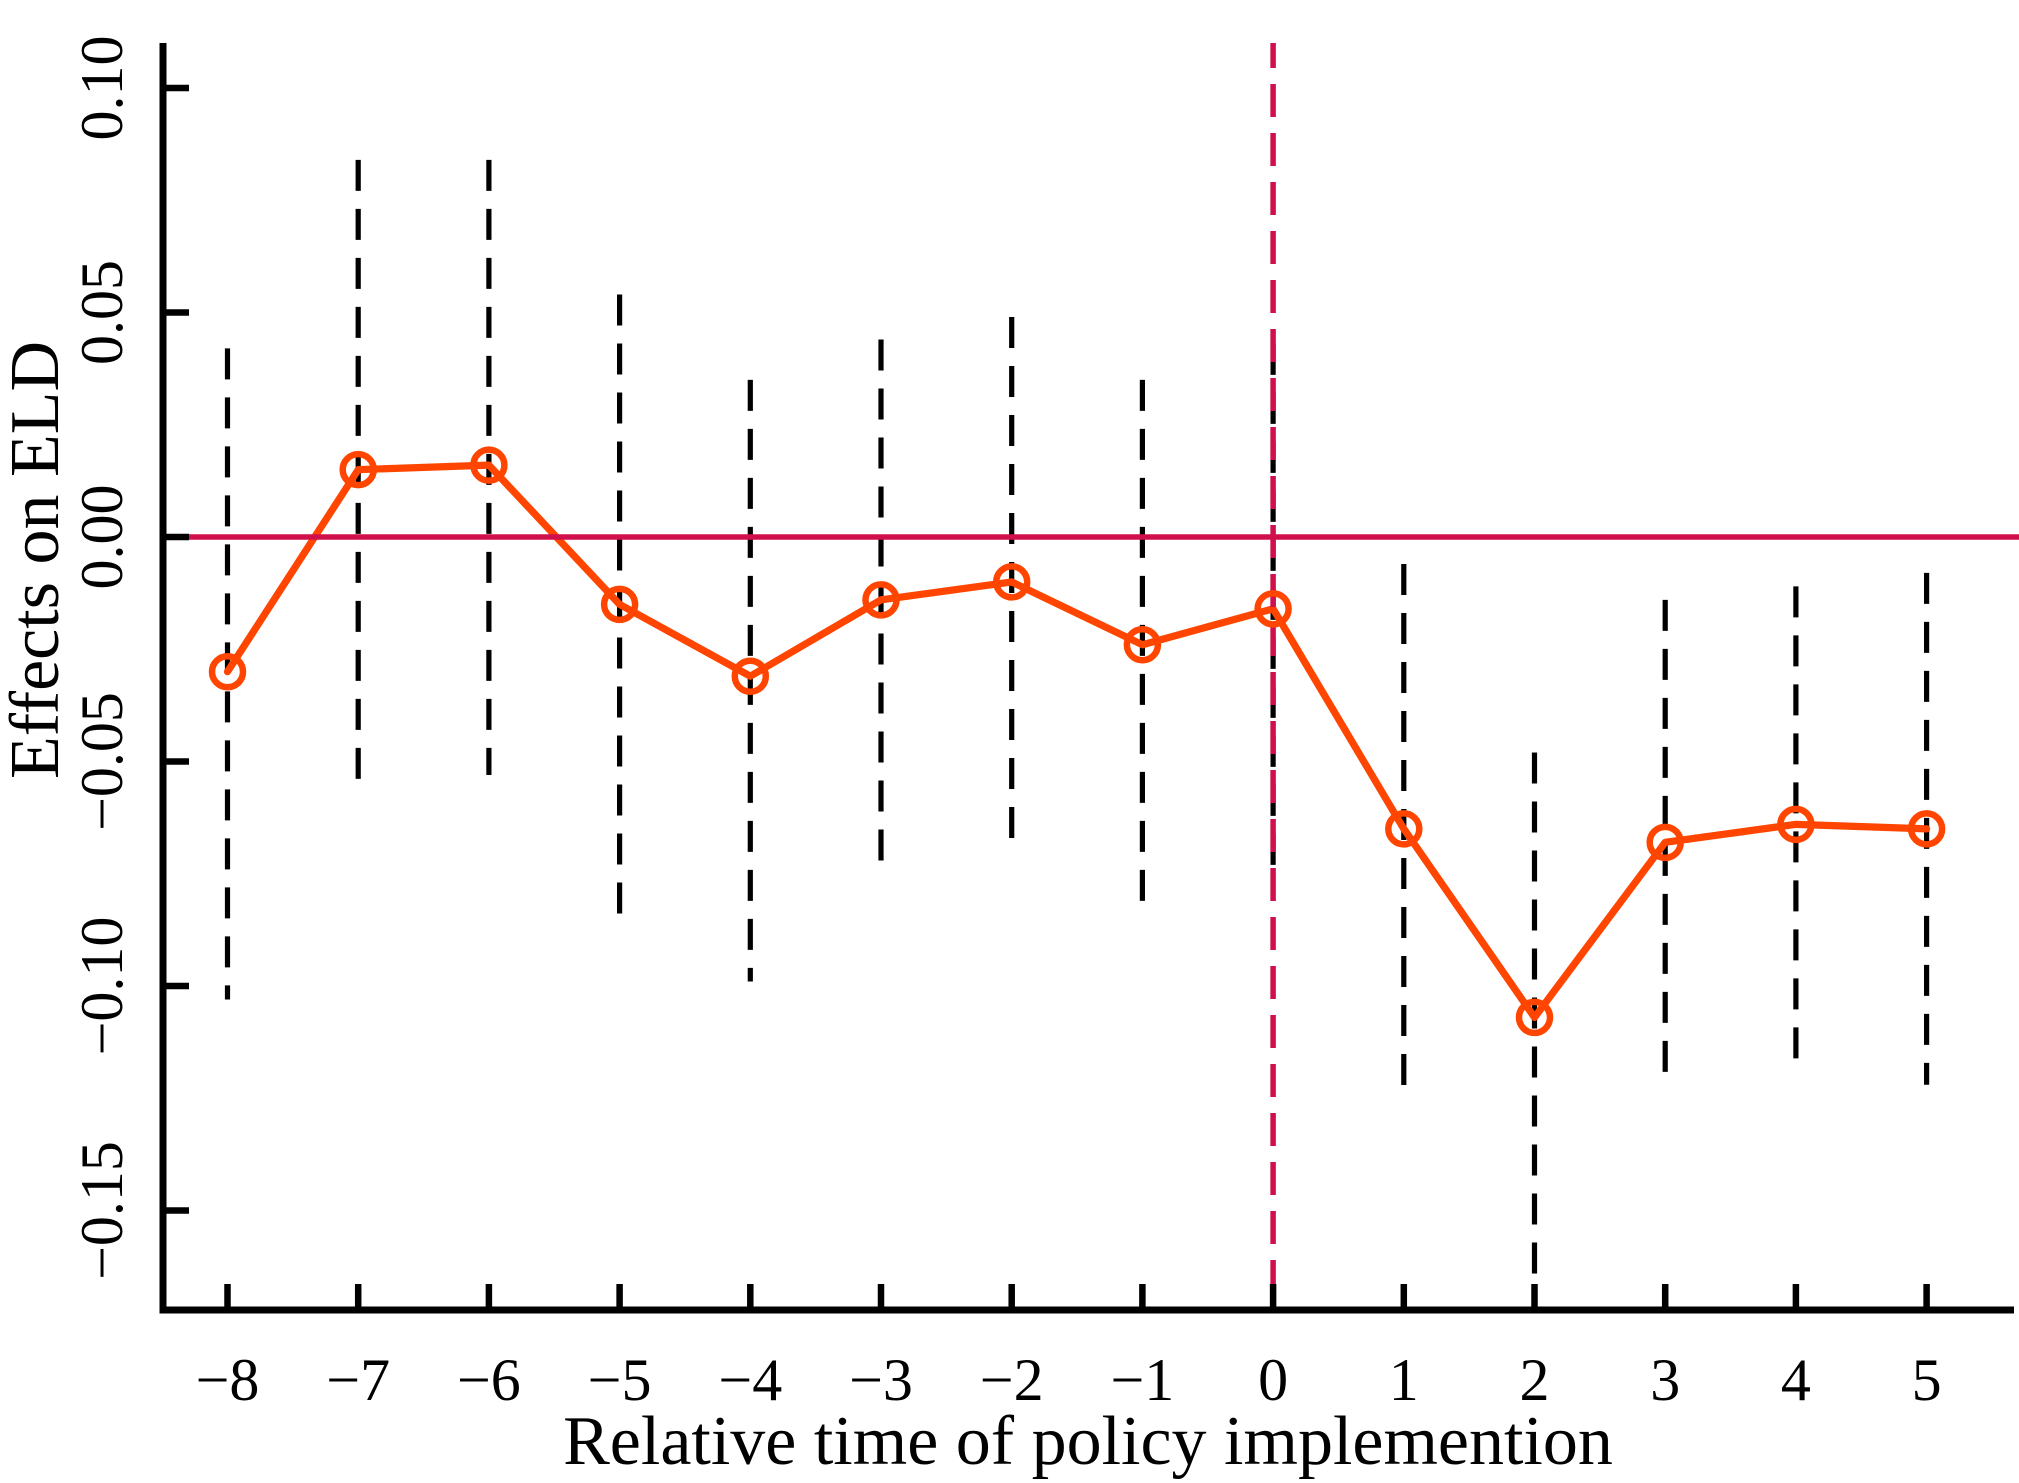 The height and width of the screenshot is (1483, 2019). What do you see at coordinates (102, 761) in the screenshot?
I see `y-tick-label: −0.05` at bounding box center [102, 761].